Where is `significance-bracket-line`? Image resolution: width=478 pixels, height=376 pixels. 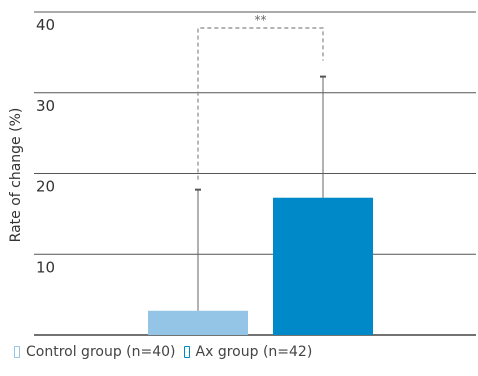
significance-bracket-line is located at coordinates (260, 103).